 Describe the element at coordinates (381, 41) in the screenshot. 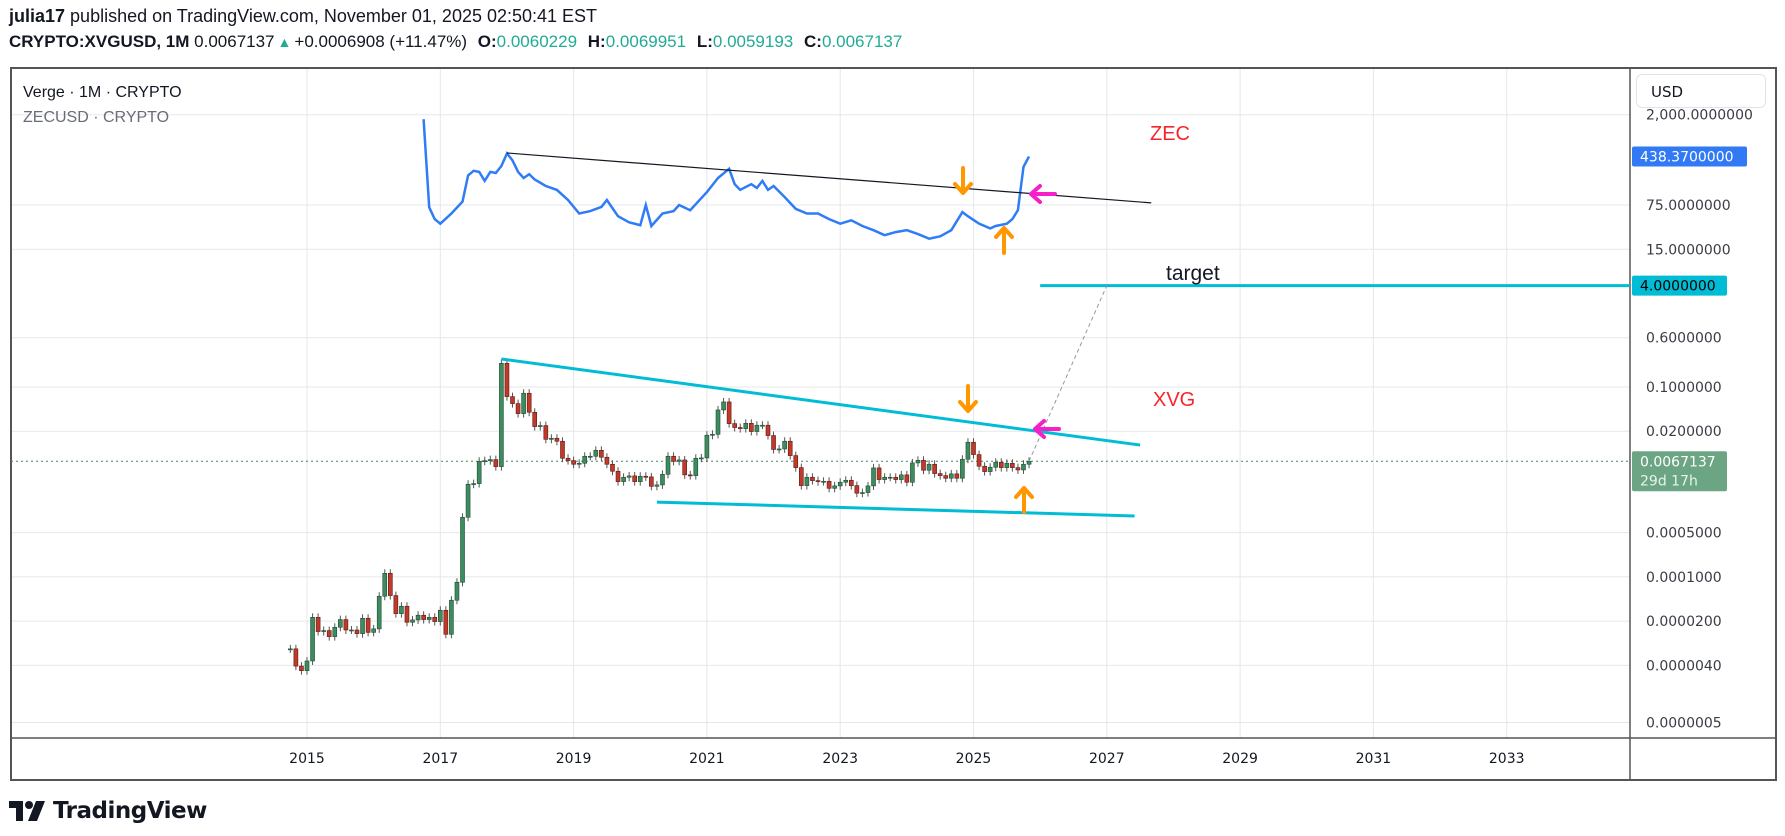

I see `change: +0.0006908 (+11.47%)` at that location.